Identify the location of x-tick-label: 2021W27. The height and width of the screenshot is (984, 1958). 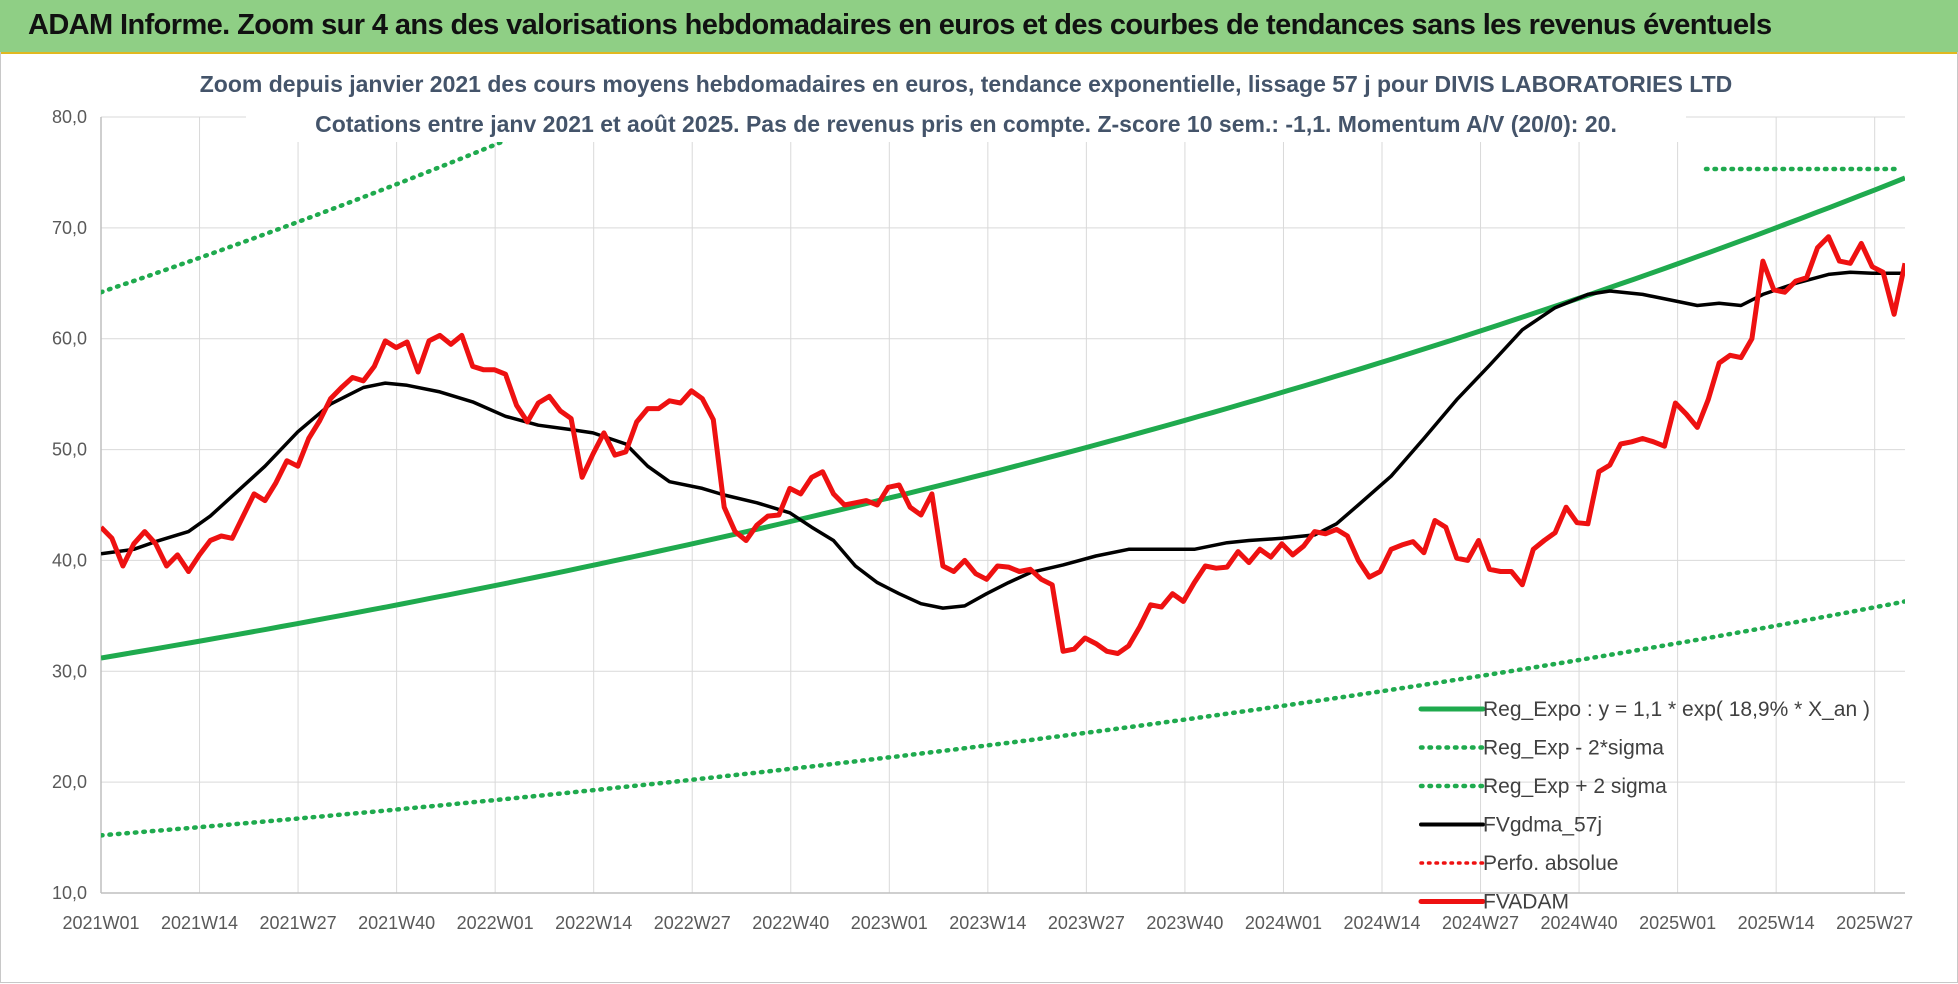
(298, 923).